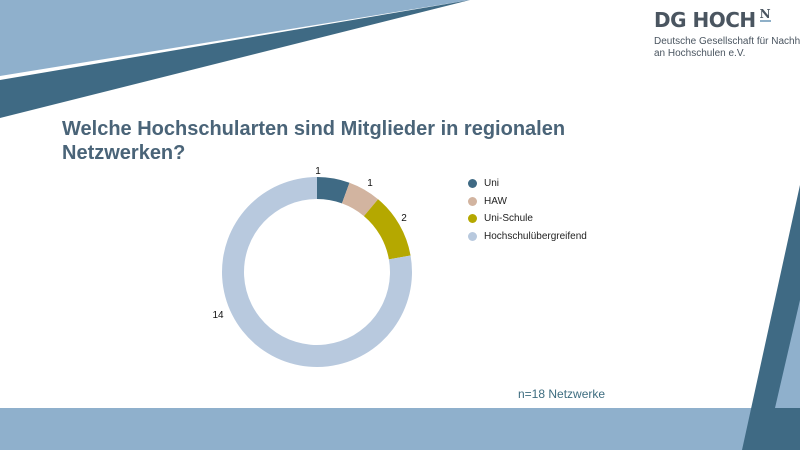 This screenshot has width=800, height=450. I want to click on donut-slice-uni, so click(333, 190).